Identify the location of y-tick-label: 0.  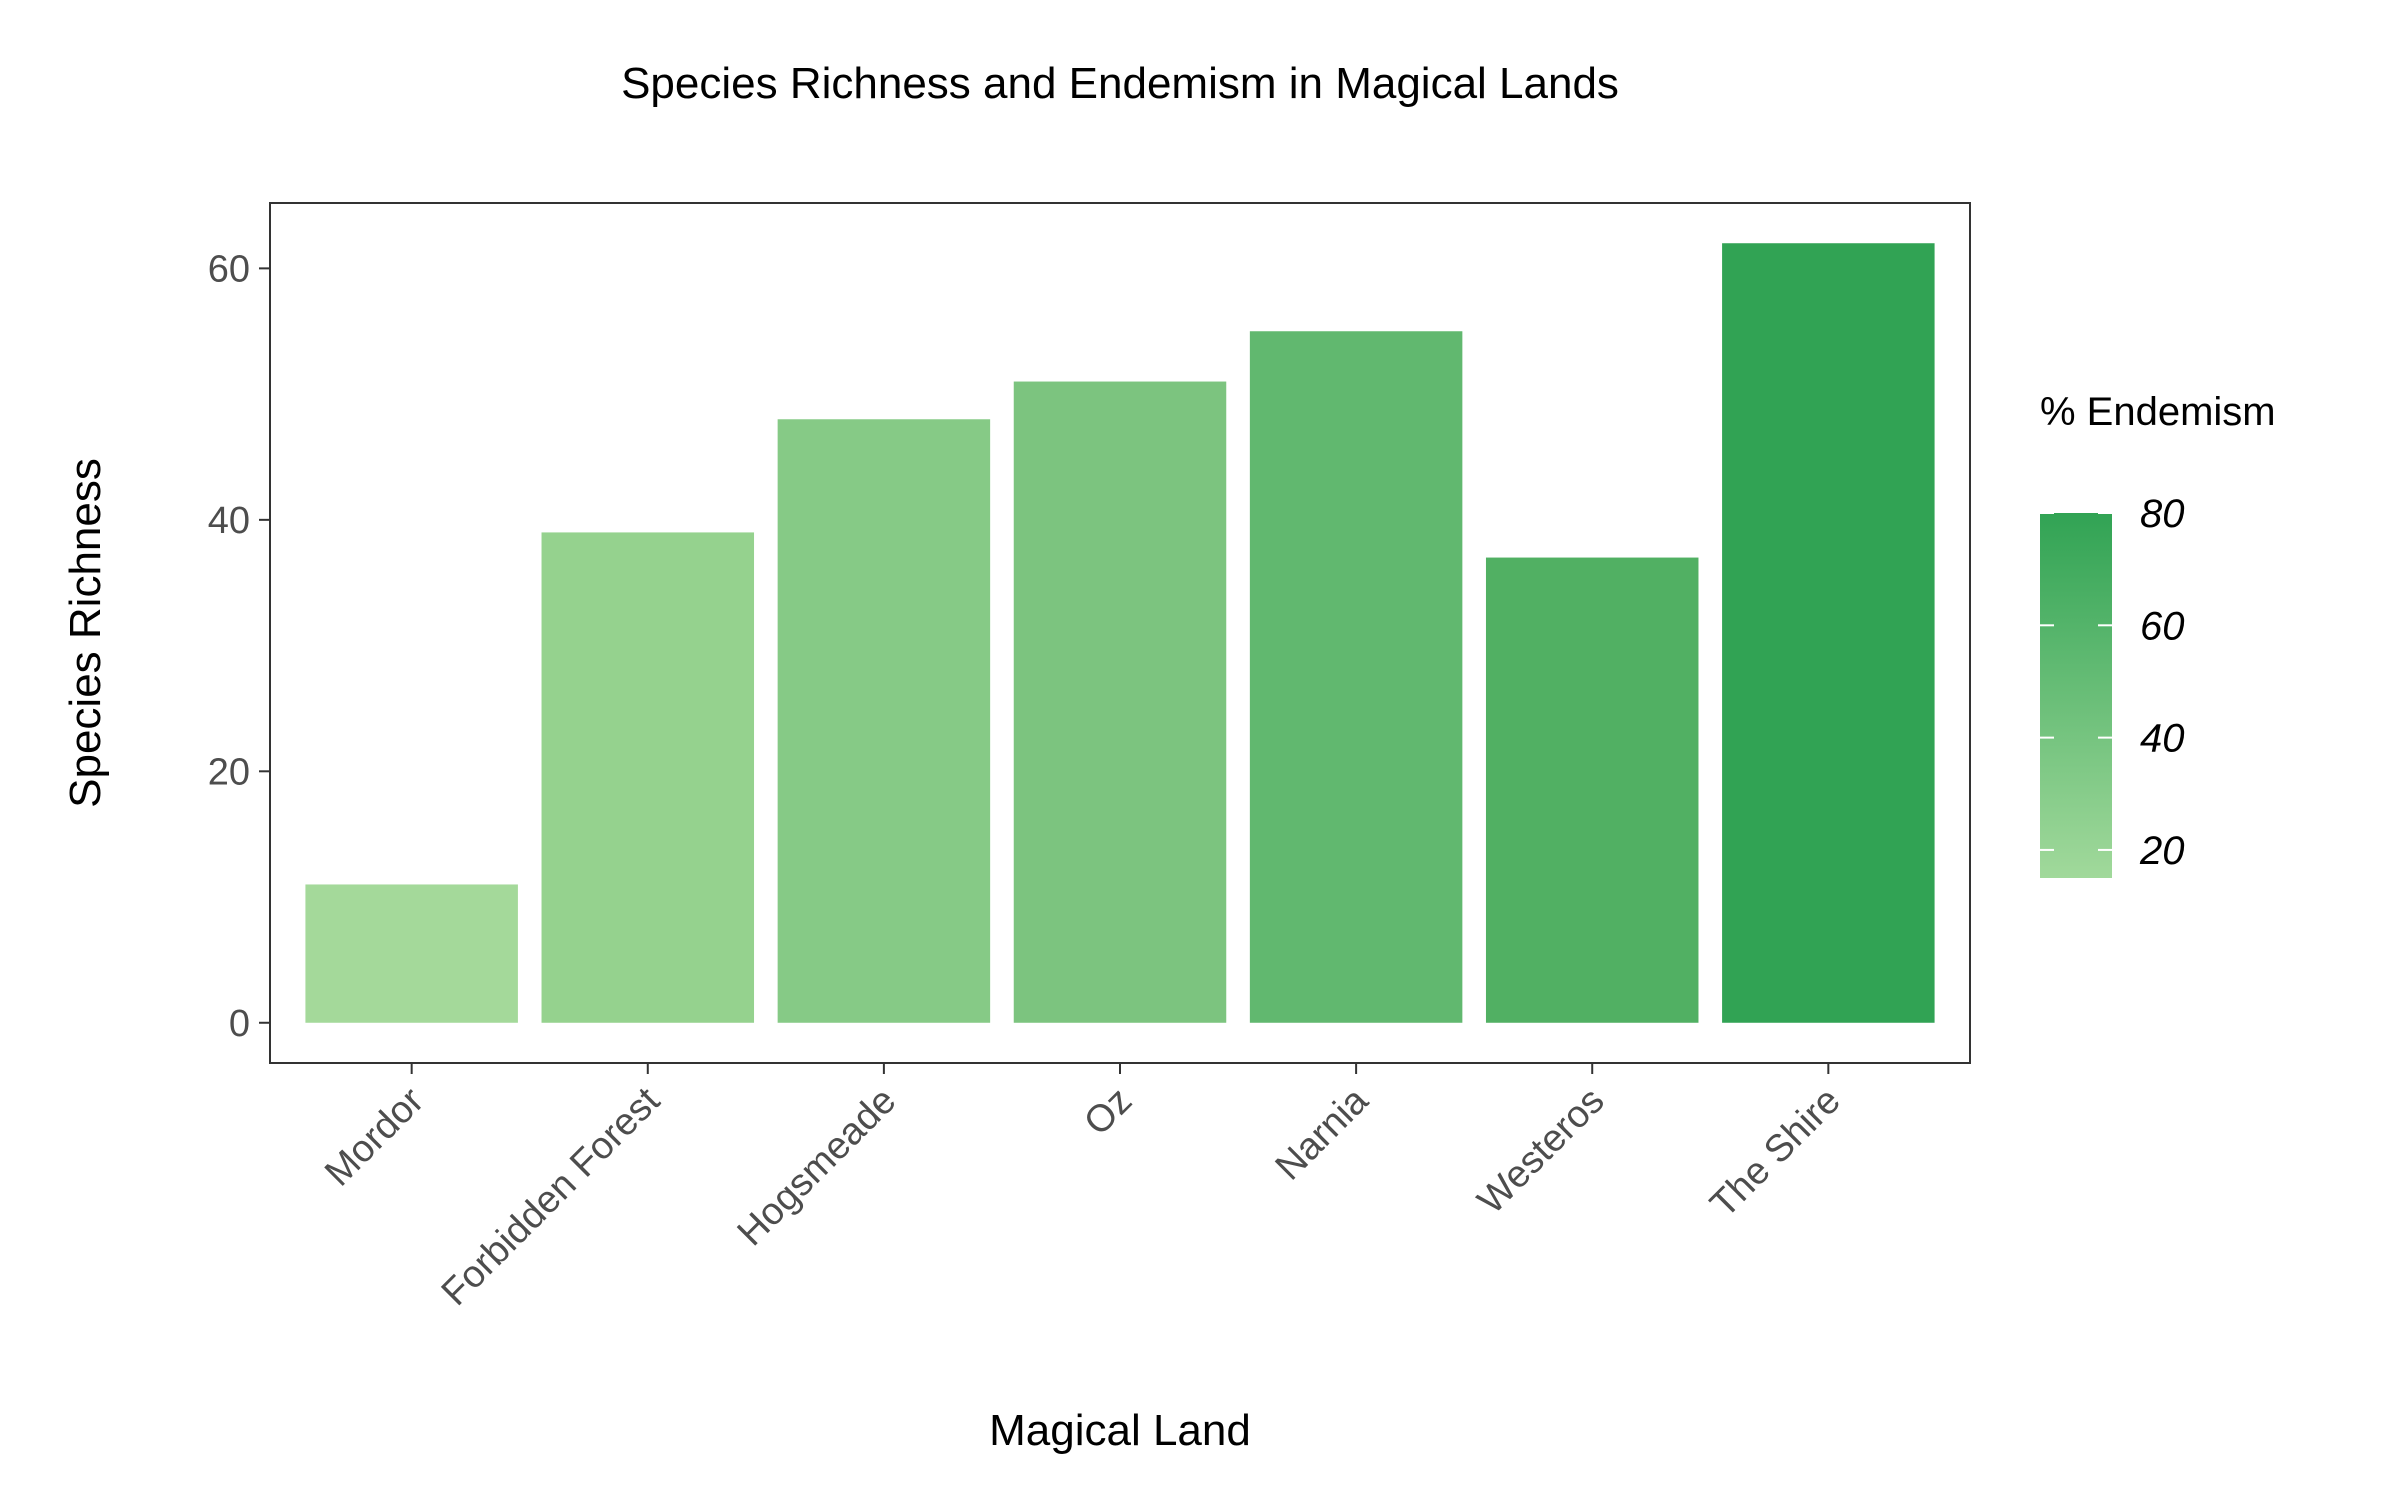
(239, 1024).